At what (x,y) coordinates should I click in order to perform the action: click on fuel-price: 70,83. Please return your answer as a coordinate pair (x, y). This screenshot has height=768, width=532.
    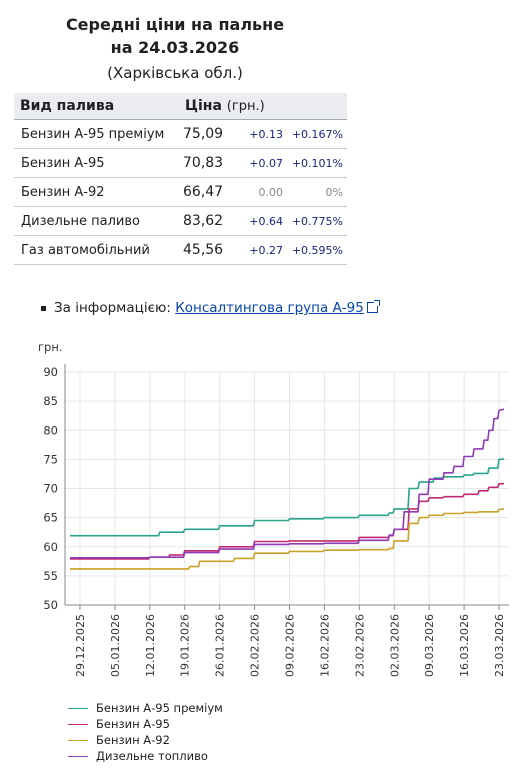
    Looking at the image, I should click on (209, 163).